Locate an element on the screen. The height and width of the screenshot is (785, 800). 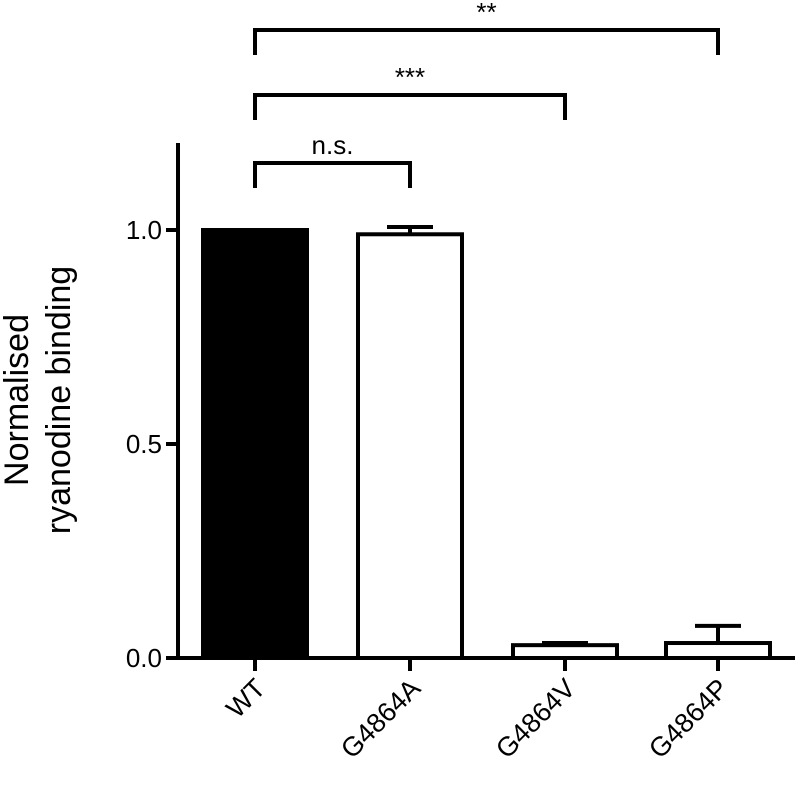
y-tick-label: 0.5 is located at coordinates (144, 444).